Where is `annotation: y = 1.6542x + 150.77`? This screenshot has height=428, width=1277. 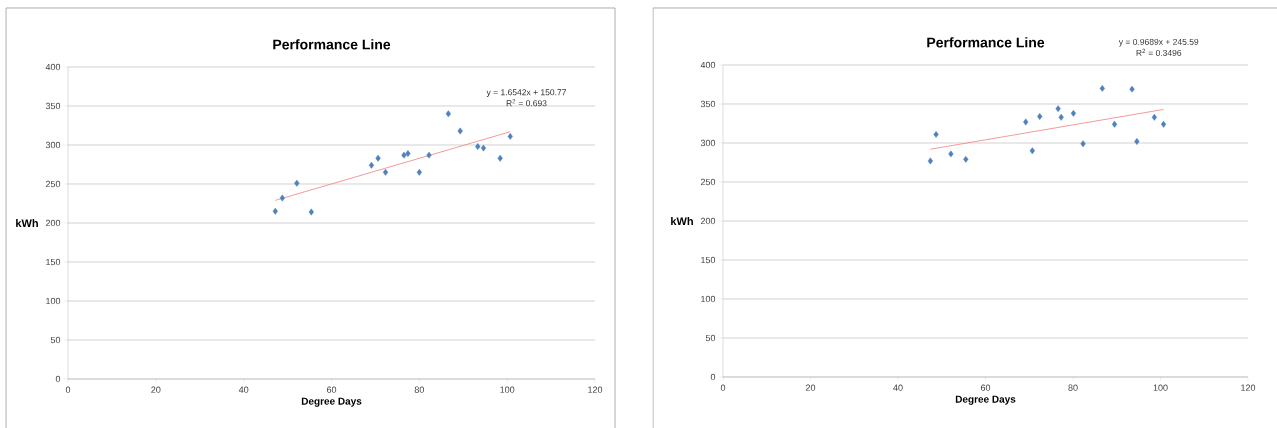 annotation: y = 1.6542x + 150.77 is located at coordinates (526, 93).